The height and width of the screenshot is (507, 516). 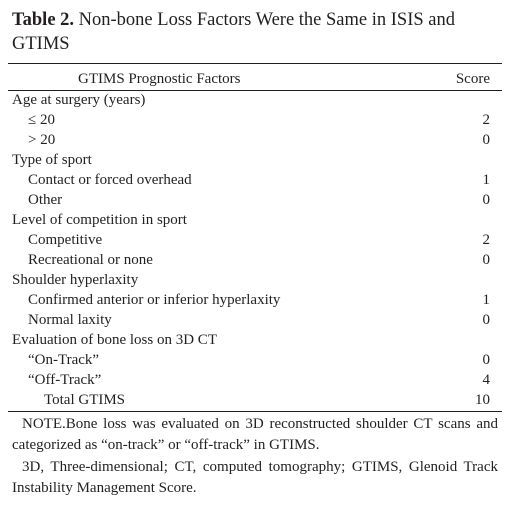 I want to click on title-label: Table 2., so click(x=43, y=20).